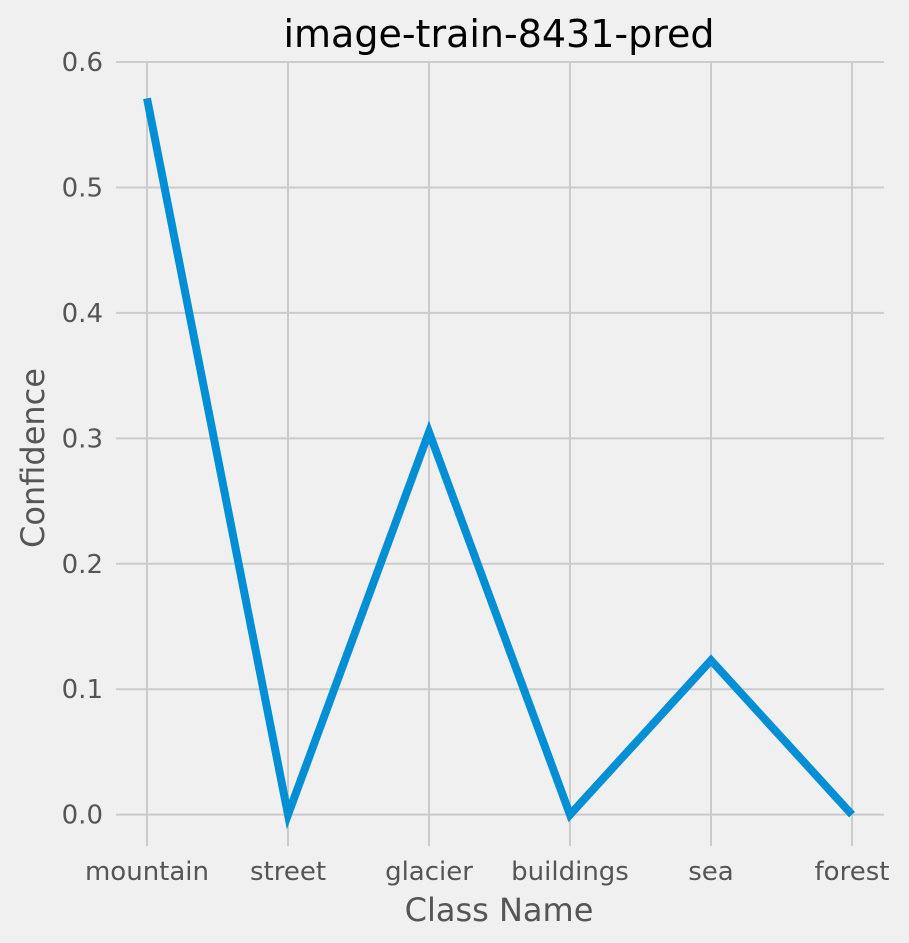  Describe the element at coordinates (570, 872) in the screenshot. I see `x-tick-label-buildings: buildings` at that location.